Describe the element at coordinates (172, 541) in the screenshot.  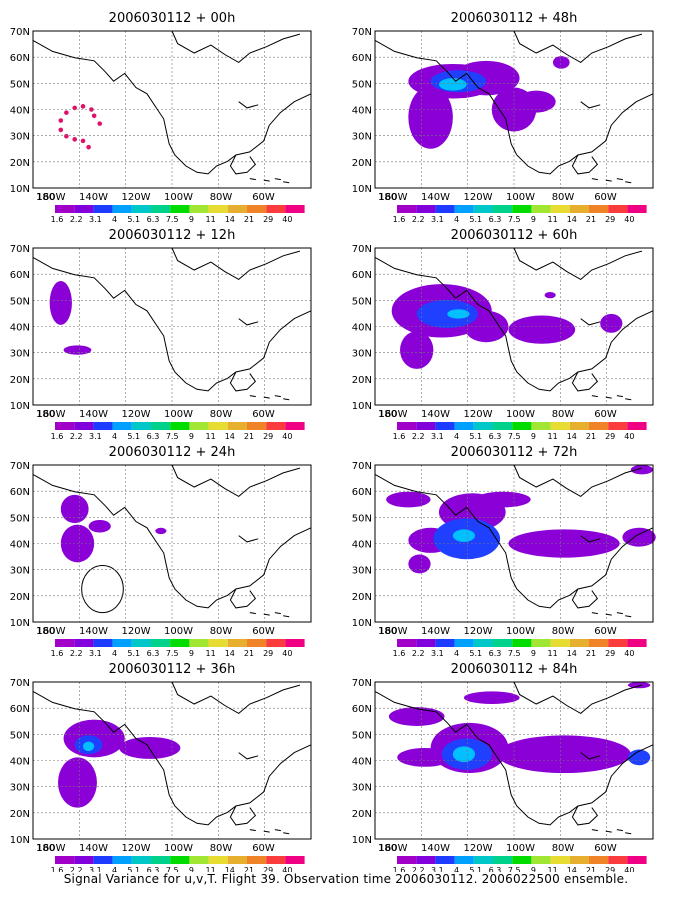
I see `coastline` at that location.